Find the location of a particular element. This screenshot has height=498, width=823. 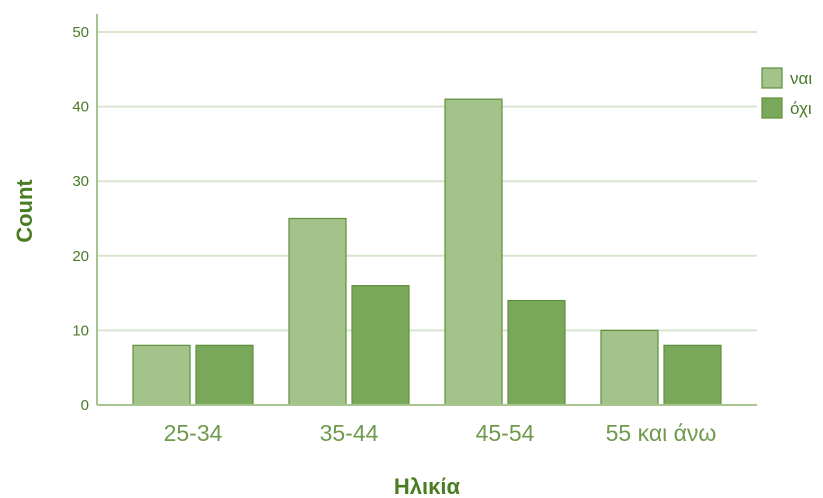

x-axis-title: Ηλικία is located at coordinates (427, 486).